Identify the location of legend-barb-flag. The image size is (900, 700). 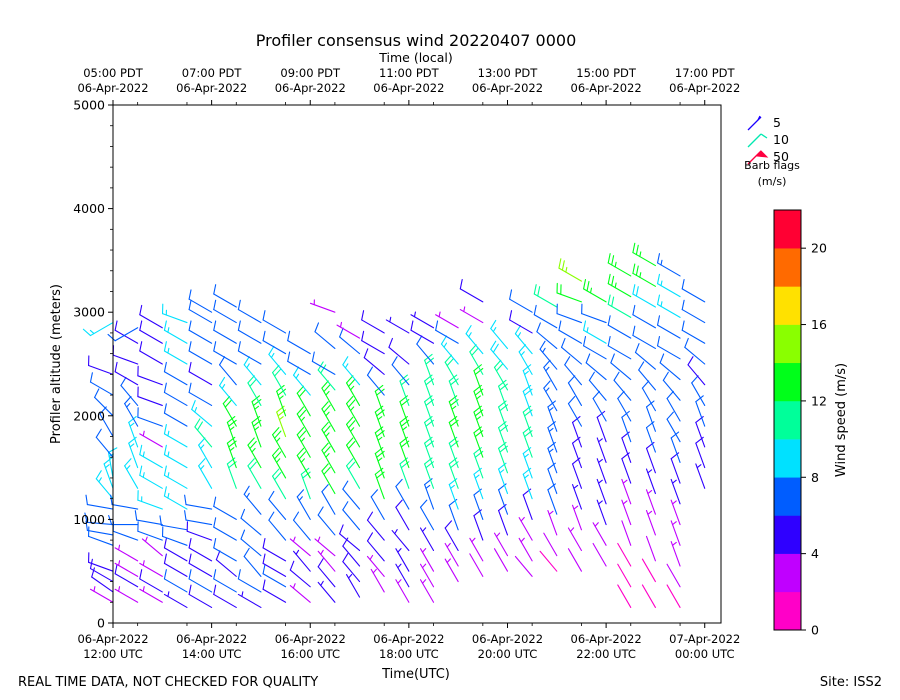
(762, 154).